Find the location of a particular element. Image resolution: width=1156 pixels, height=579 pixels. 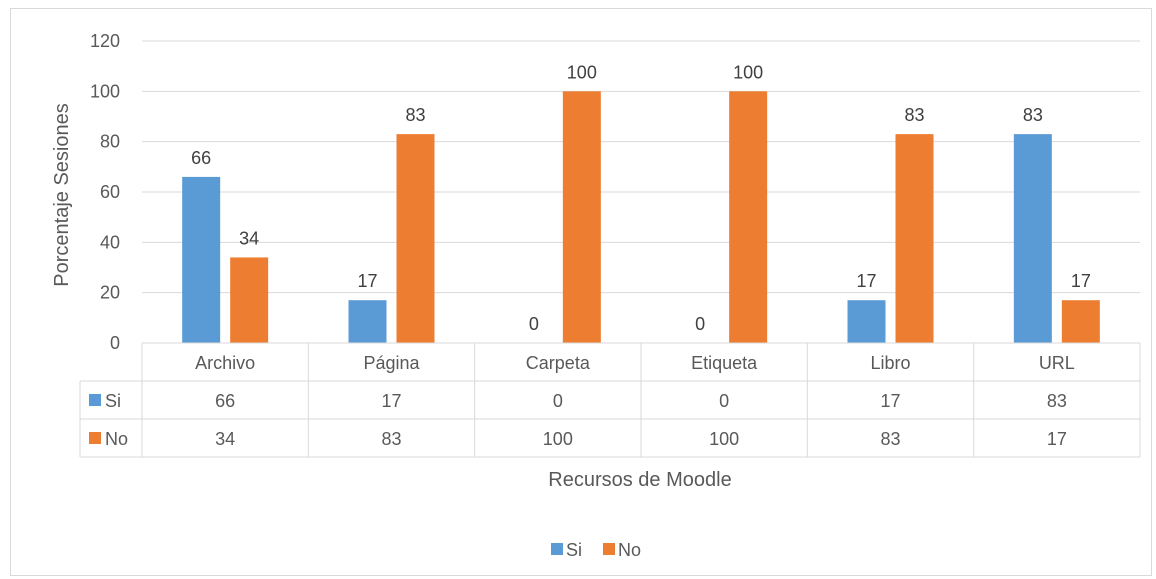

data-label: 34 is located at coordinates (249, 238).